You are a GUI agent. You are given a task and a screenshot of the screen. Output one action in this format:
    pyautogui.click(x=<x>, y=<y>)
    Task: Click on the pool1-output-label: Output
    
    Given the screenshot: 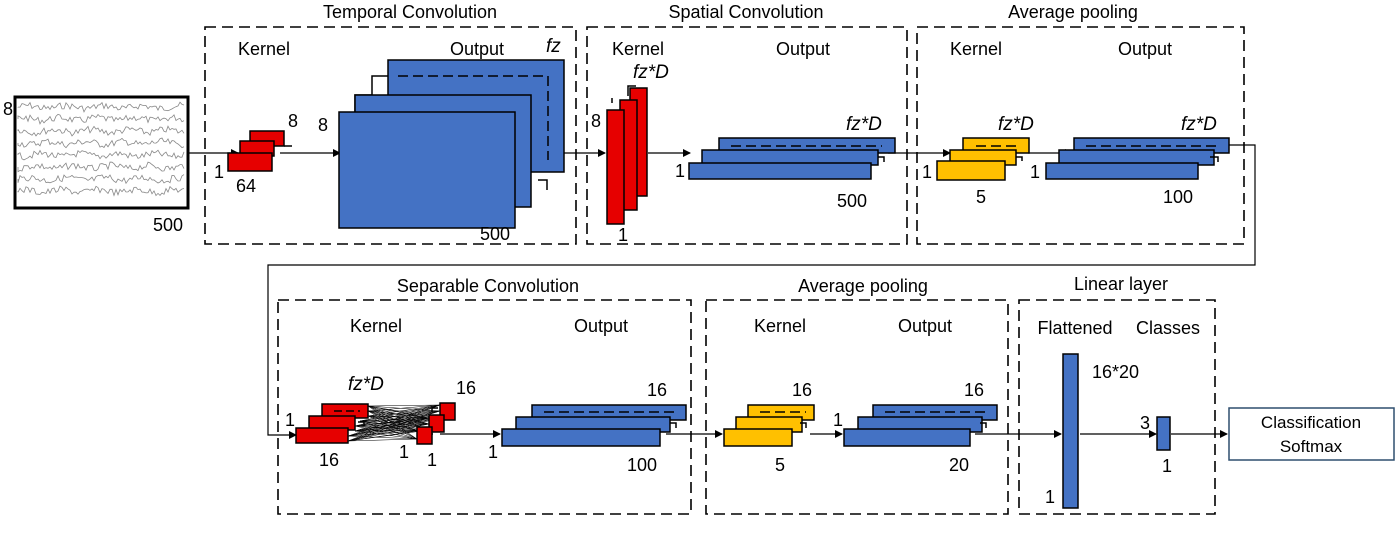 What is the action you would take?
    pyautogui.click(x=1145, y=49)
    